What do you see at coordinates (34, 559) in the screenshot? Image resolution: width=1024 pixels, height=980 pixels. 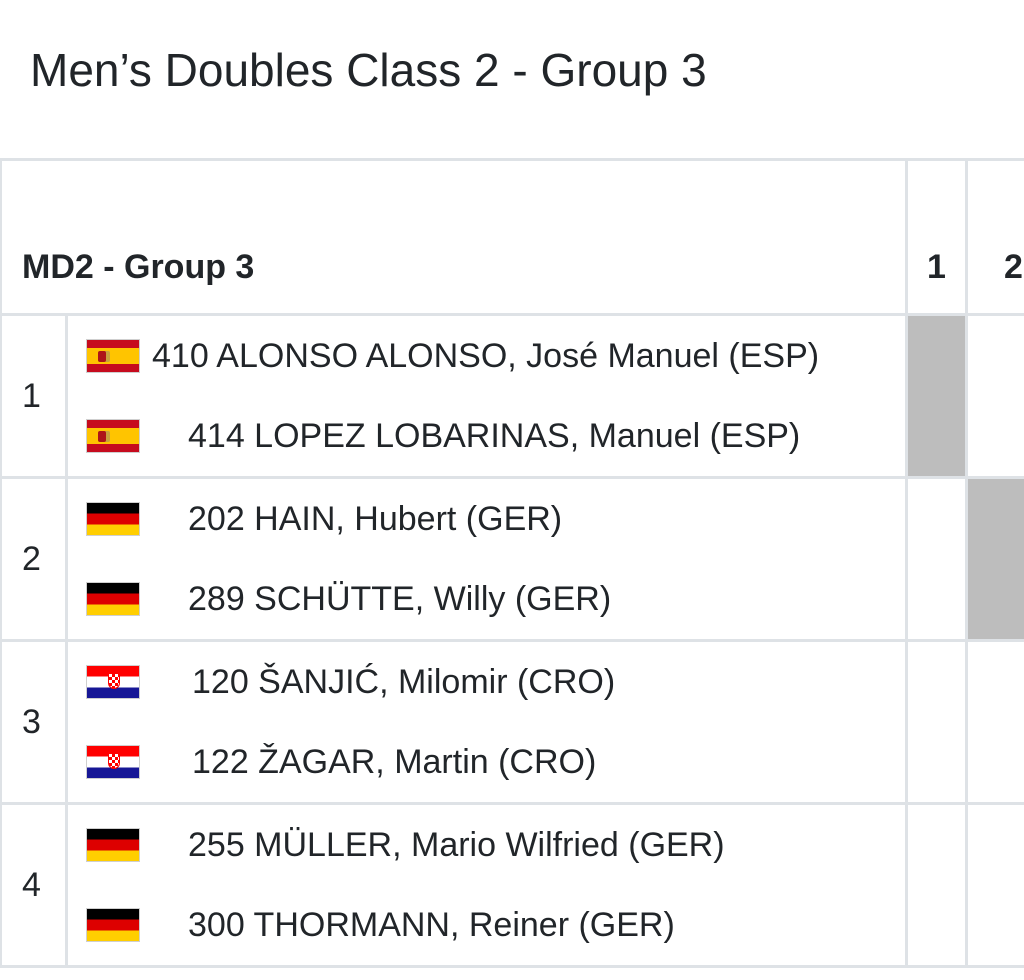 I see `team-seed: 2` at bounding box center [34, 559].